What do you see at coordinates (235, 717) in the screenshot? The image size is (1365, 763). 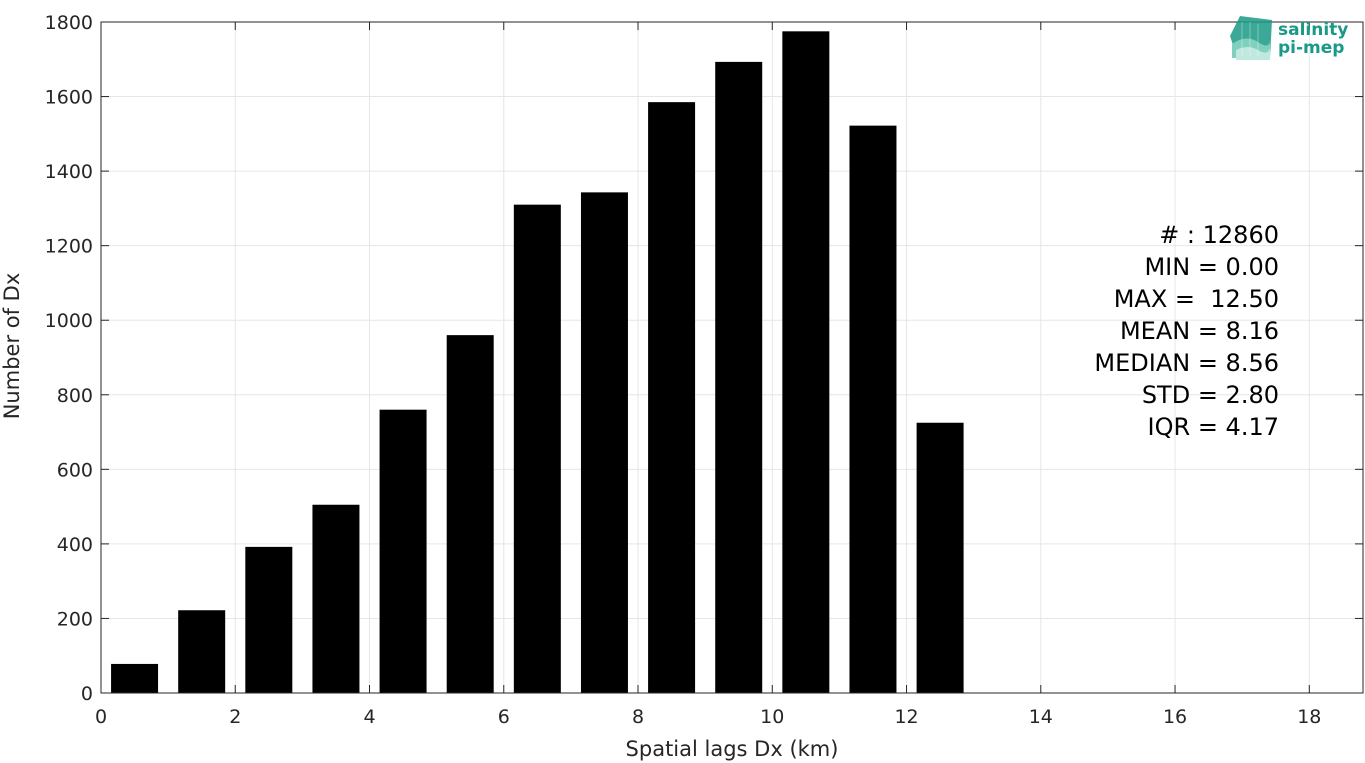 I see `x-tick-label: 2` at bounding box center [235, 717].